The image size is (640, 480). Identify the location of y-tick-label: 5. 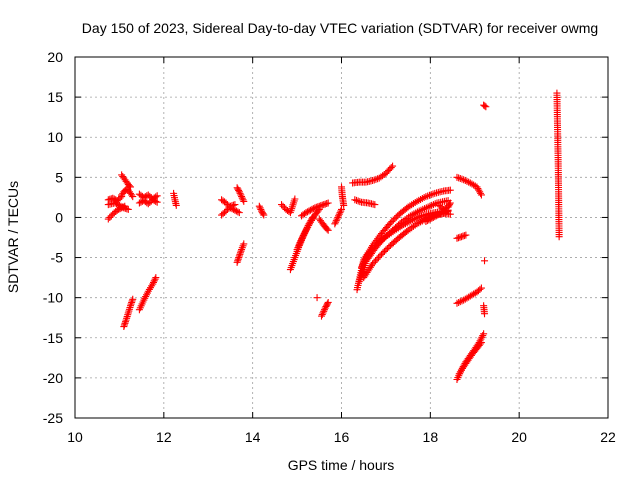
(59, 177).